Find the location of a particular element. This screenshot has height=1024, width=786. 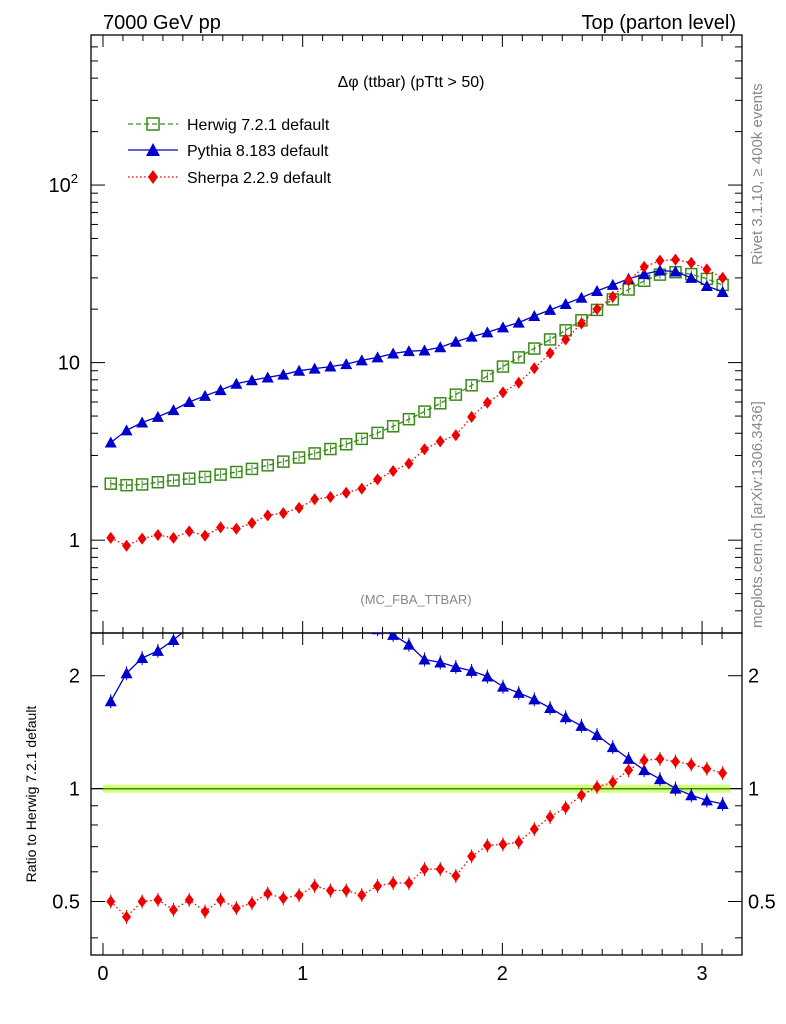

main-y-tick-label: 1 is located at coordinates (74, 541).